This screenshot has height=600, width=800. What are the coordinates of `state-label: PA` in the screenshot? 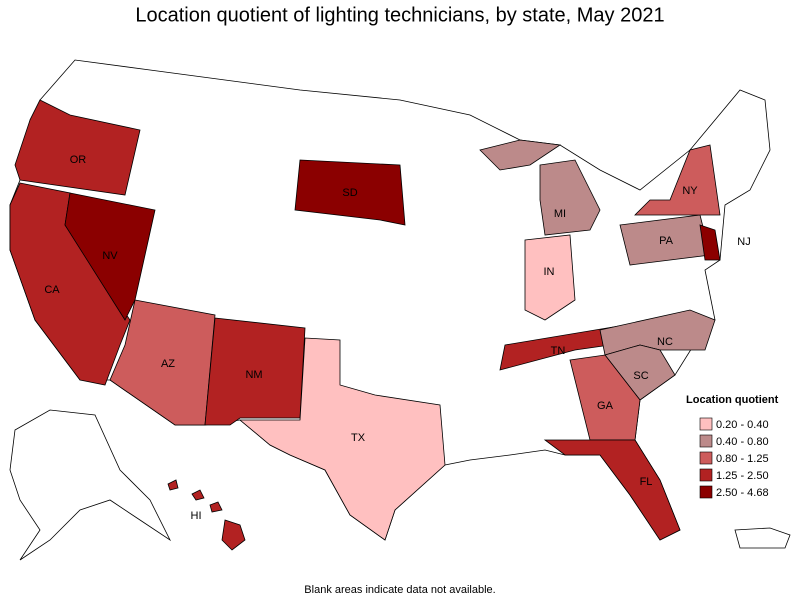 It's located at (666, 241).